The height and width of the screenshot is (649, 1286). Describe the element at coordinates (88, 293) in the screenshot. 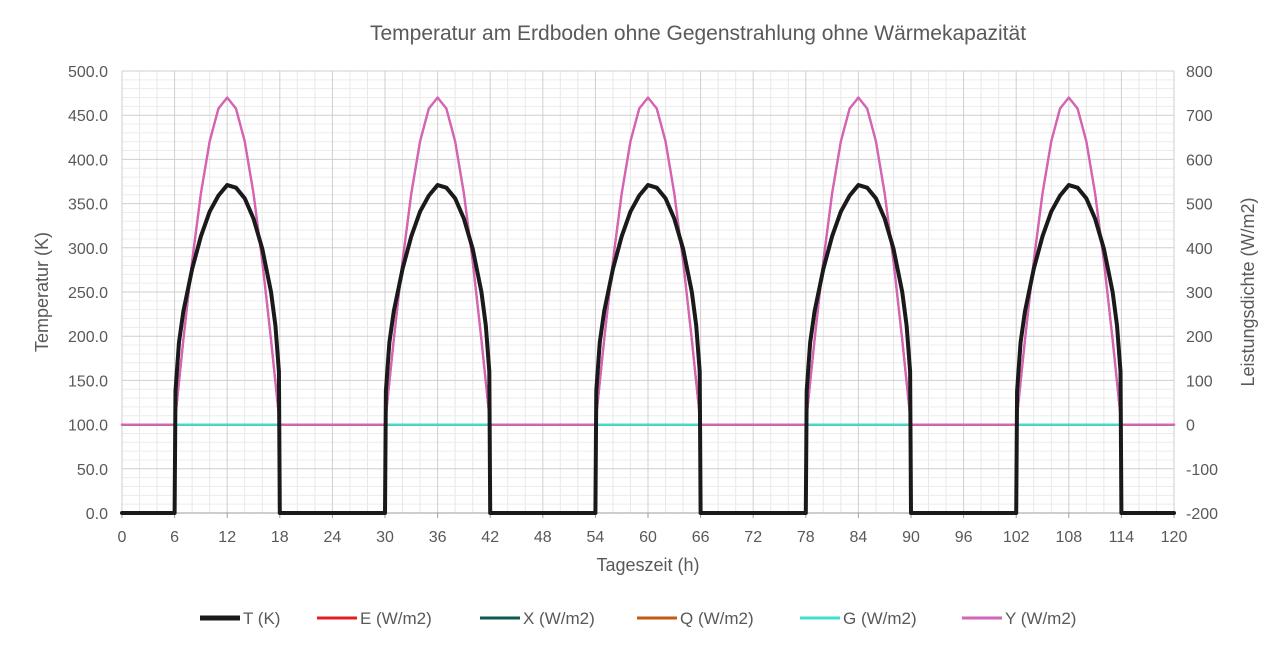

I see `y-left-tick-label: 250.0` at that location.